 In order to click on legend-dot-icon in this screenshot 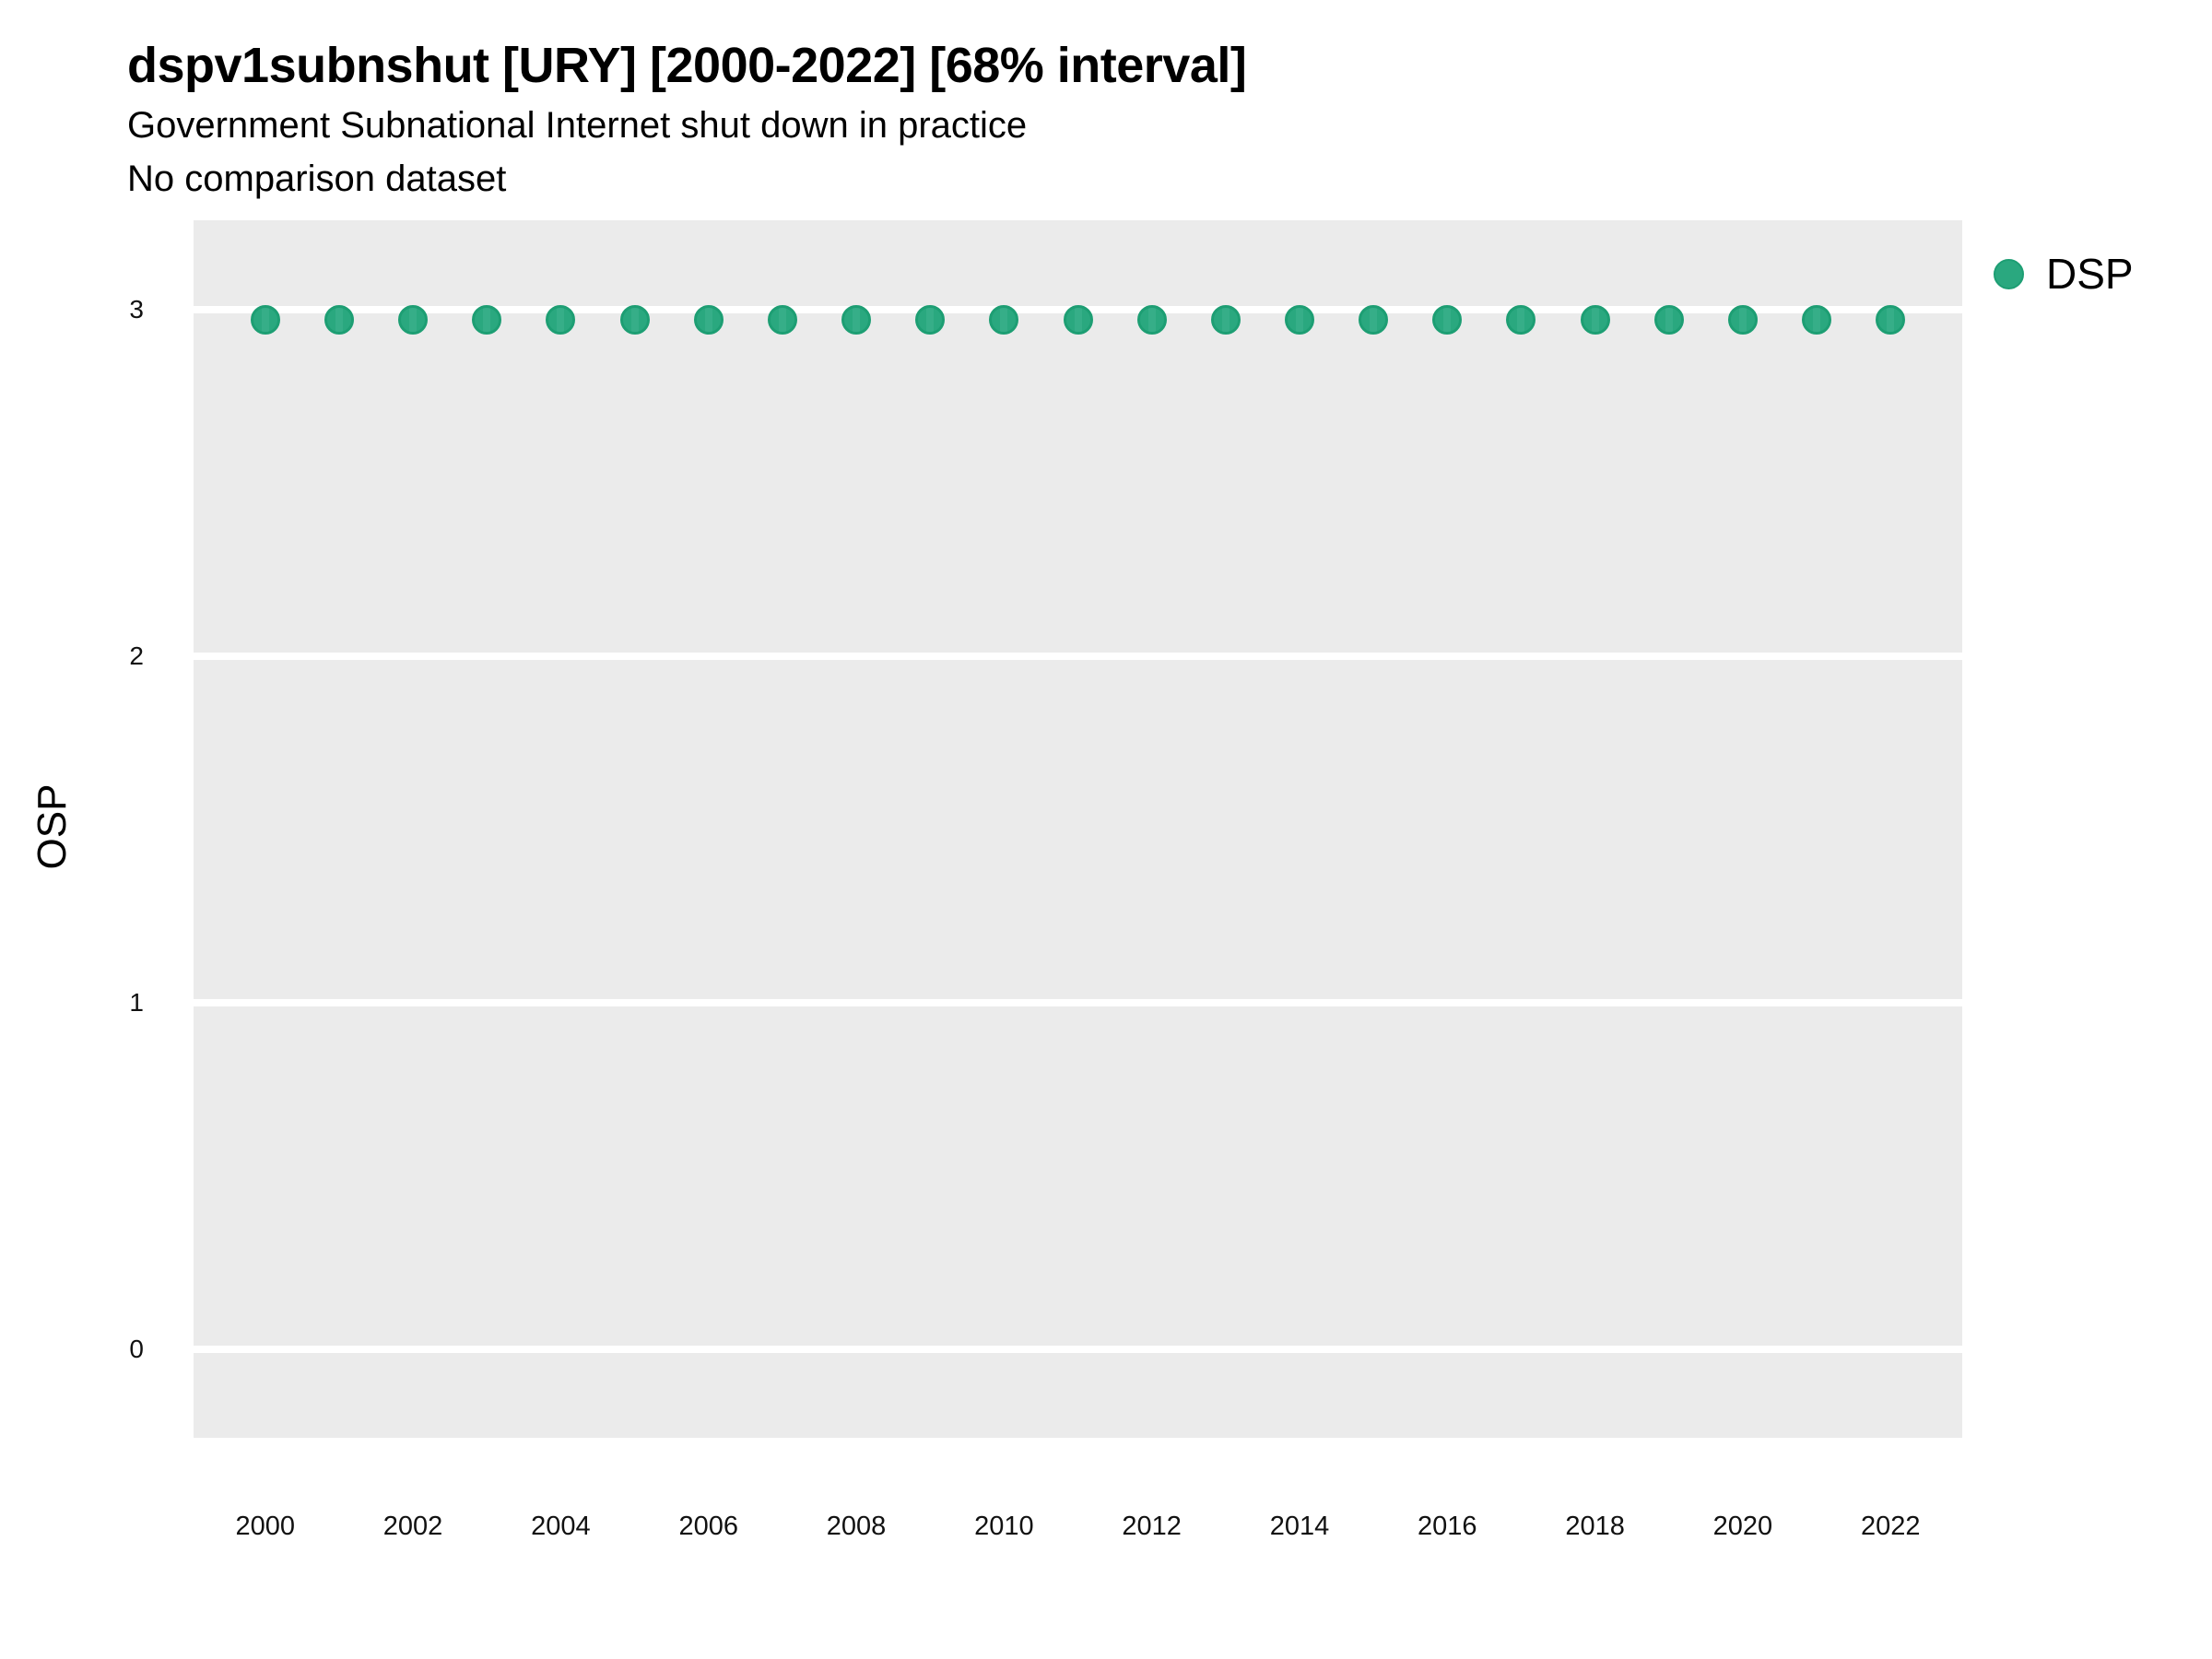, I will do `click(2009, 273)`.